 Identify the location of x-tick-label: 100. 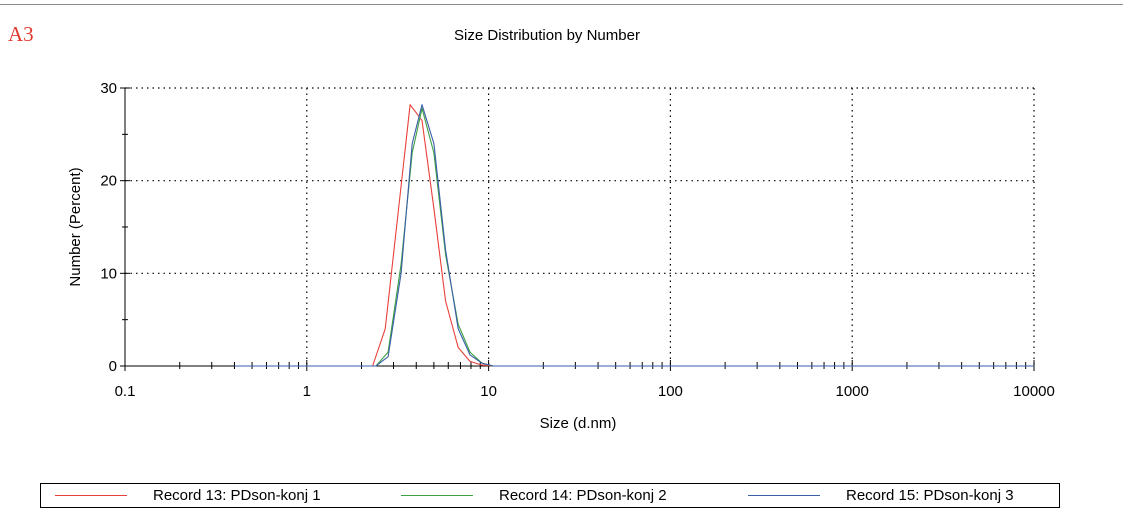
(670, 391).